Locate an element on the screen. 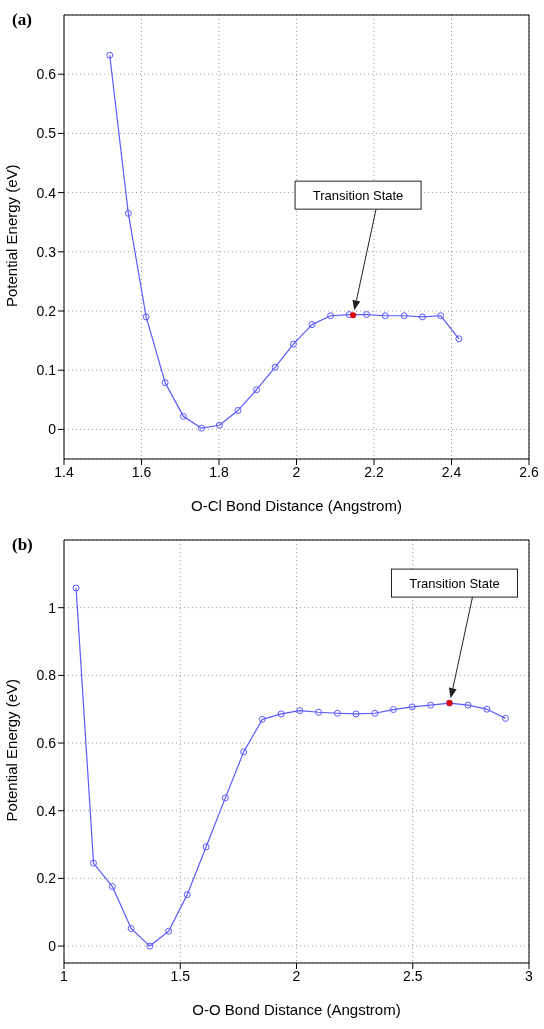 This screenshot has height=1029, width=544. y-tick-label: 1 is located at coordinates (52, 607).